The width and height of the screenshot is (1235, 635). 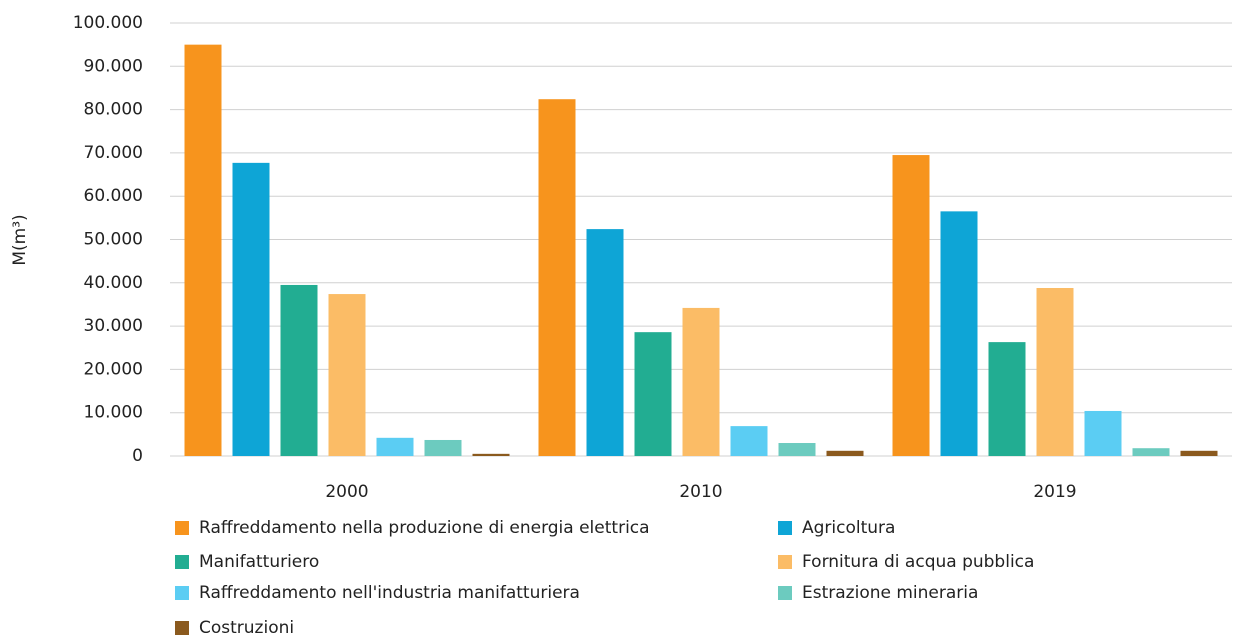 I want to click on y-axis-label: M(m³), so click(x=20, y=239).